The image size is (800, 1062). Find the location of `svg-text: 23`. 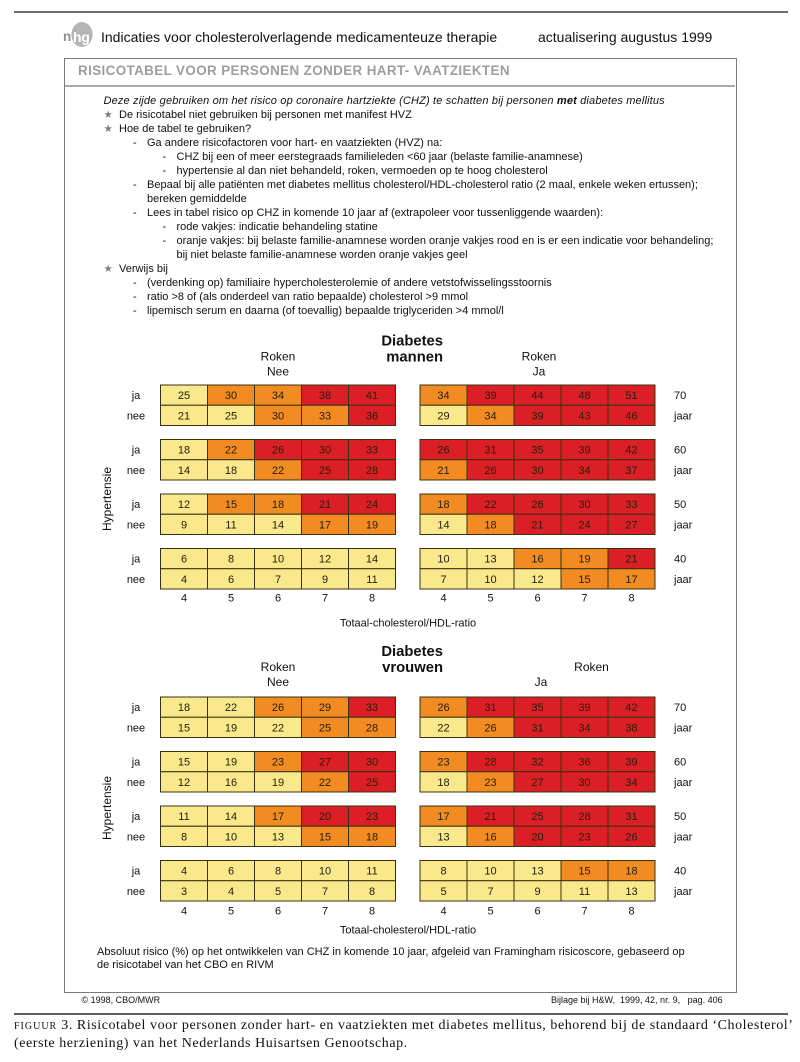

svg-text: 23 is located at coordinates (490, 783).